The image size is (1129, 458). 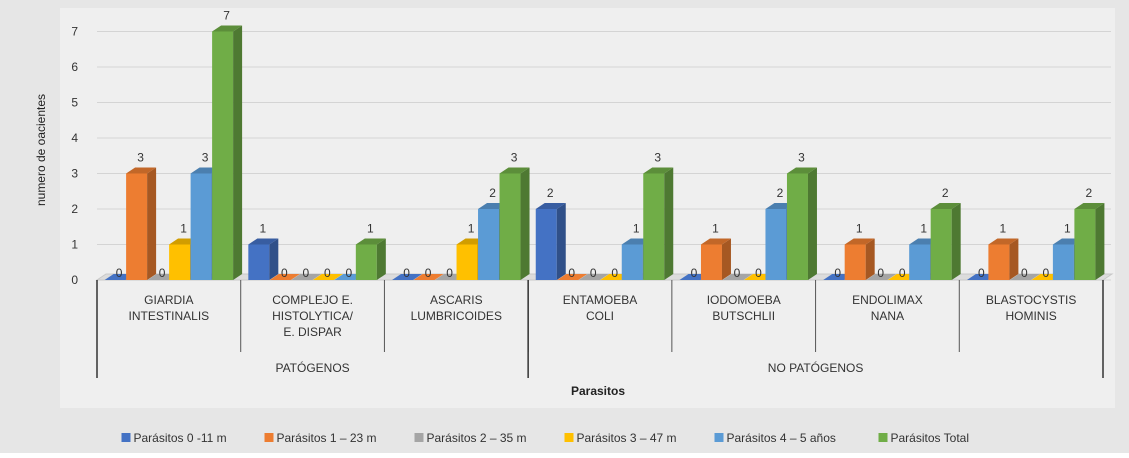 I want to click on category-label: COLI, so click(x=600, y=316).